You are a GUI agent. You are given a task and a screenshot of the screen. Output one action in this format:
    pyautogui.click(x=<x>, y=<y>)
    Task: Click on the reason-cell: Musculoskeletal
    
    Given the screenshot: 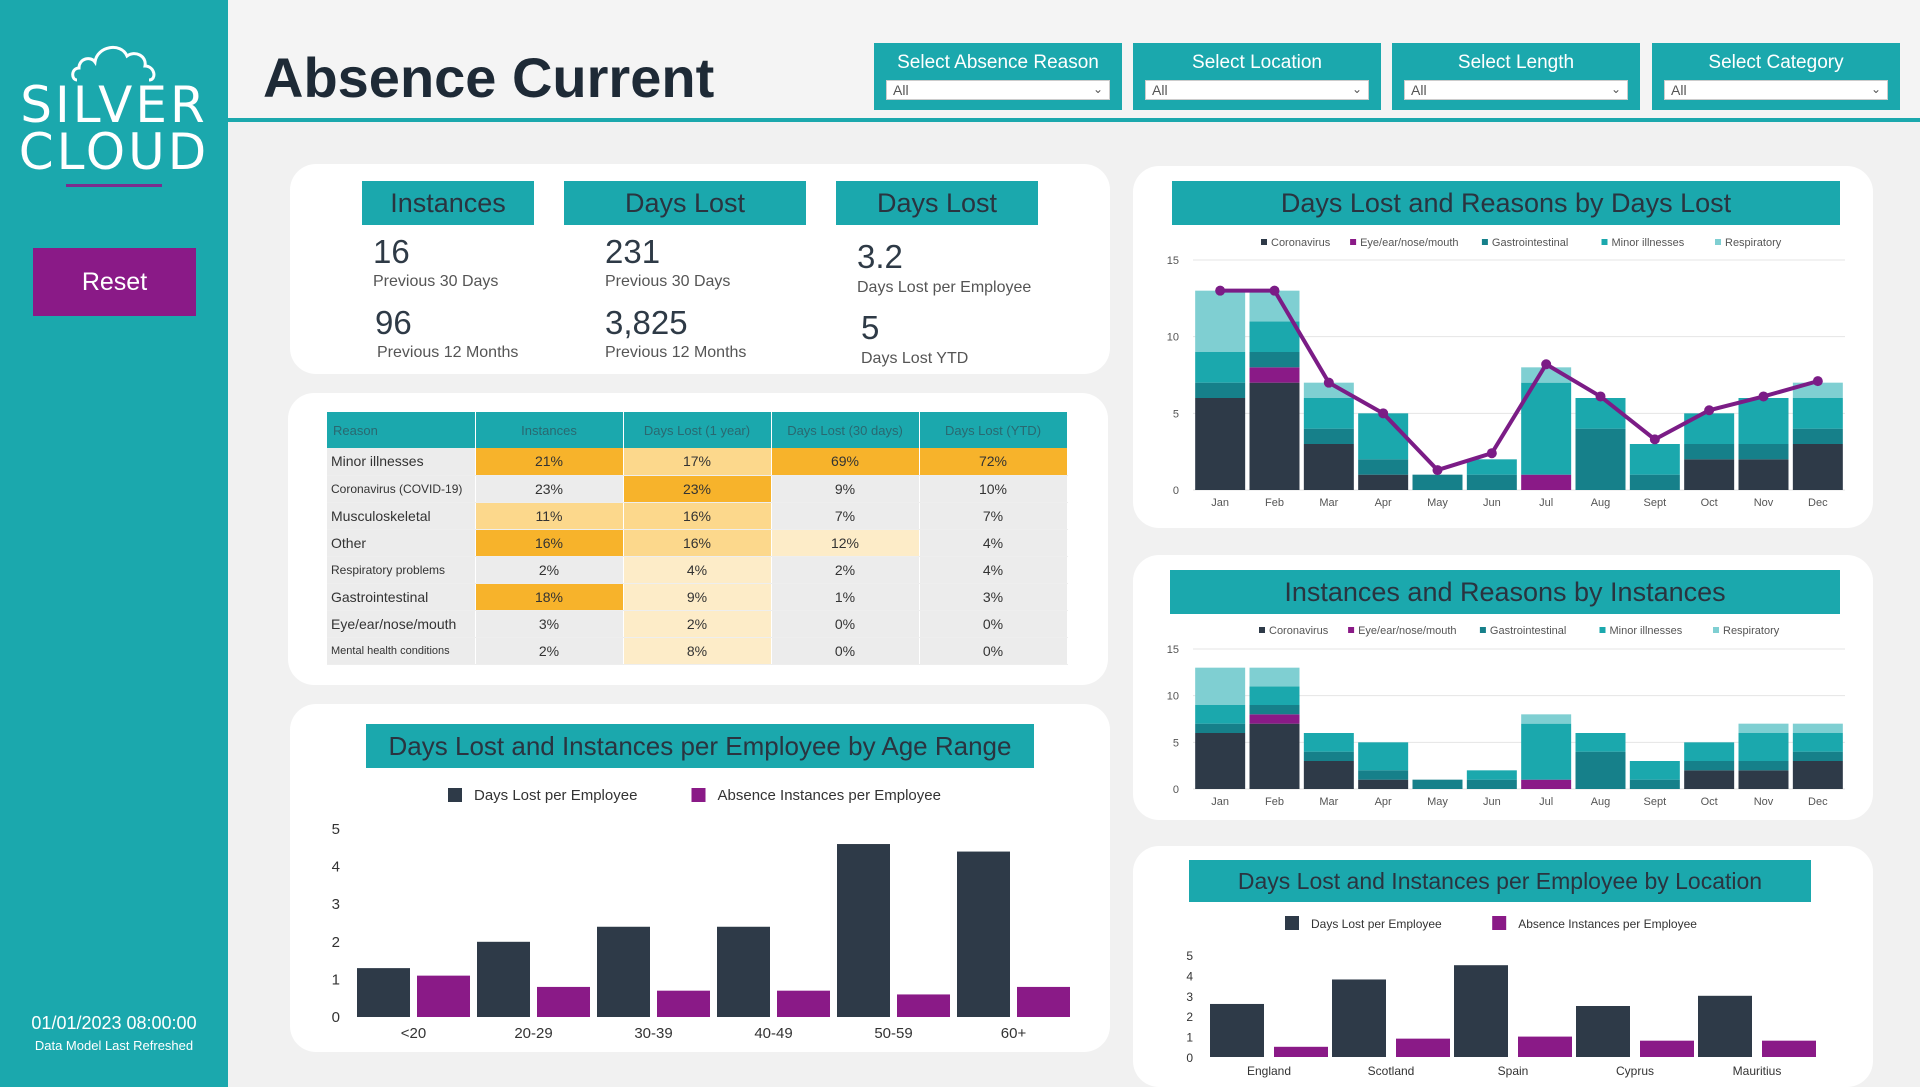 What is the action you would take?
    pyautogui.click(x=401, y=516)
    